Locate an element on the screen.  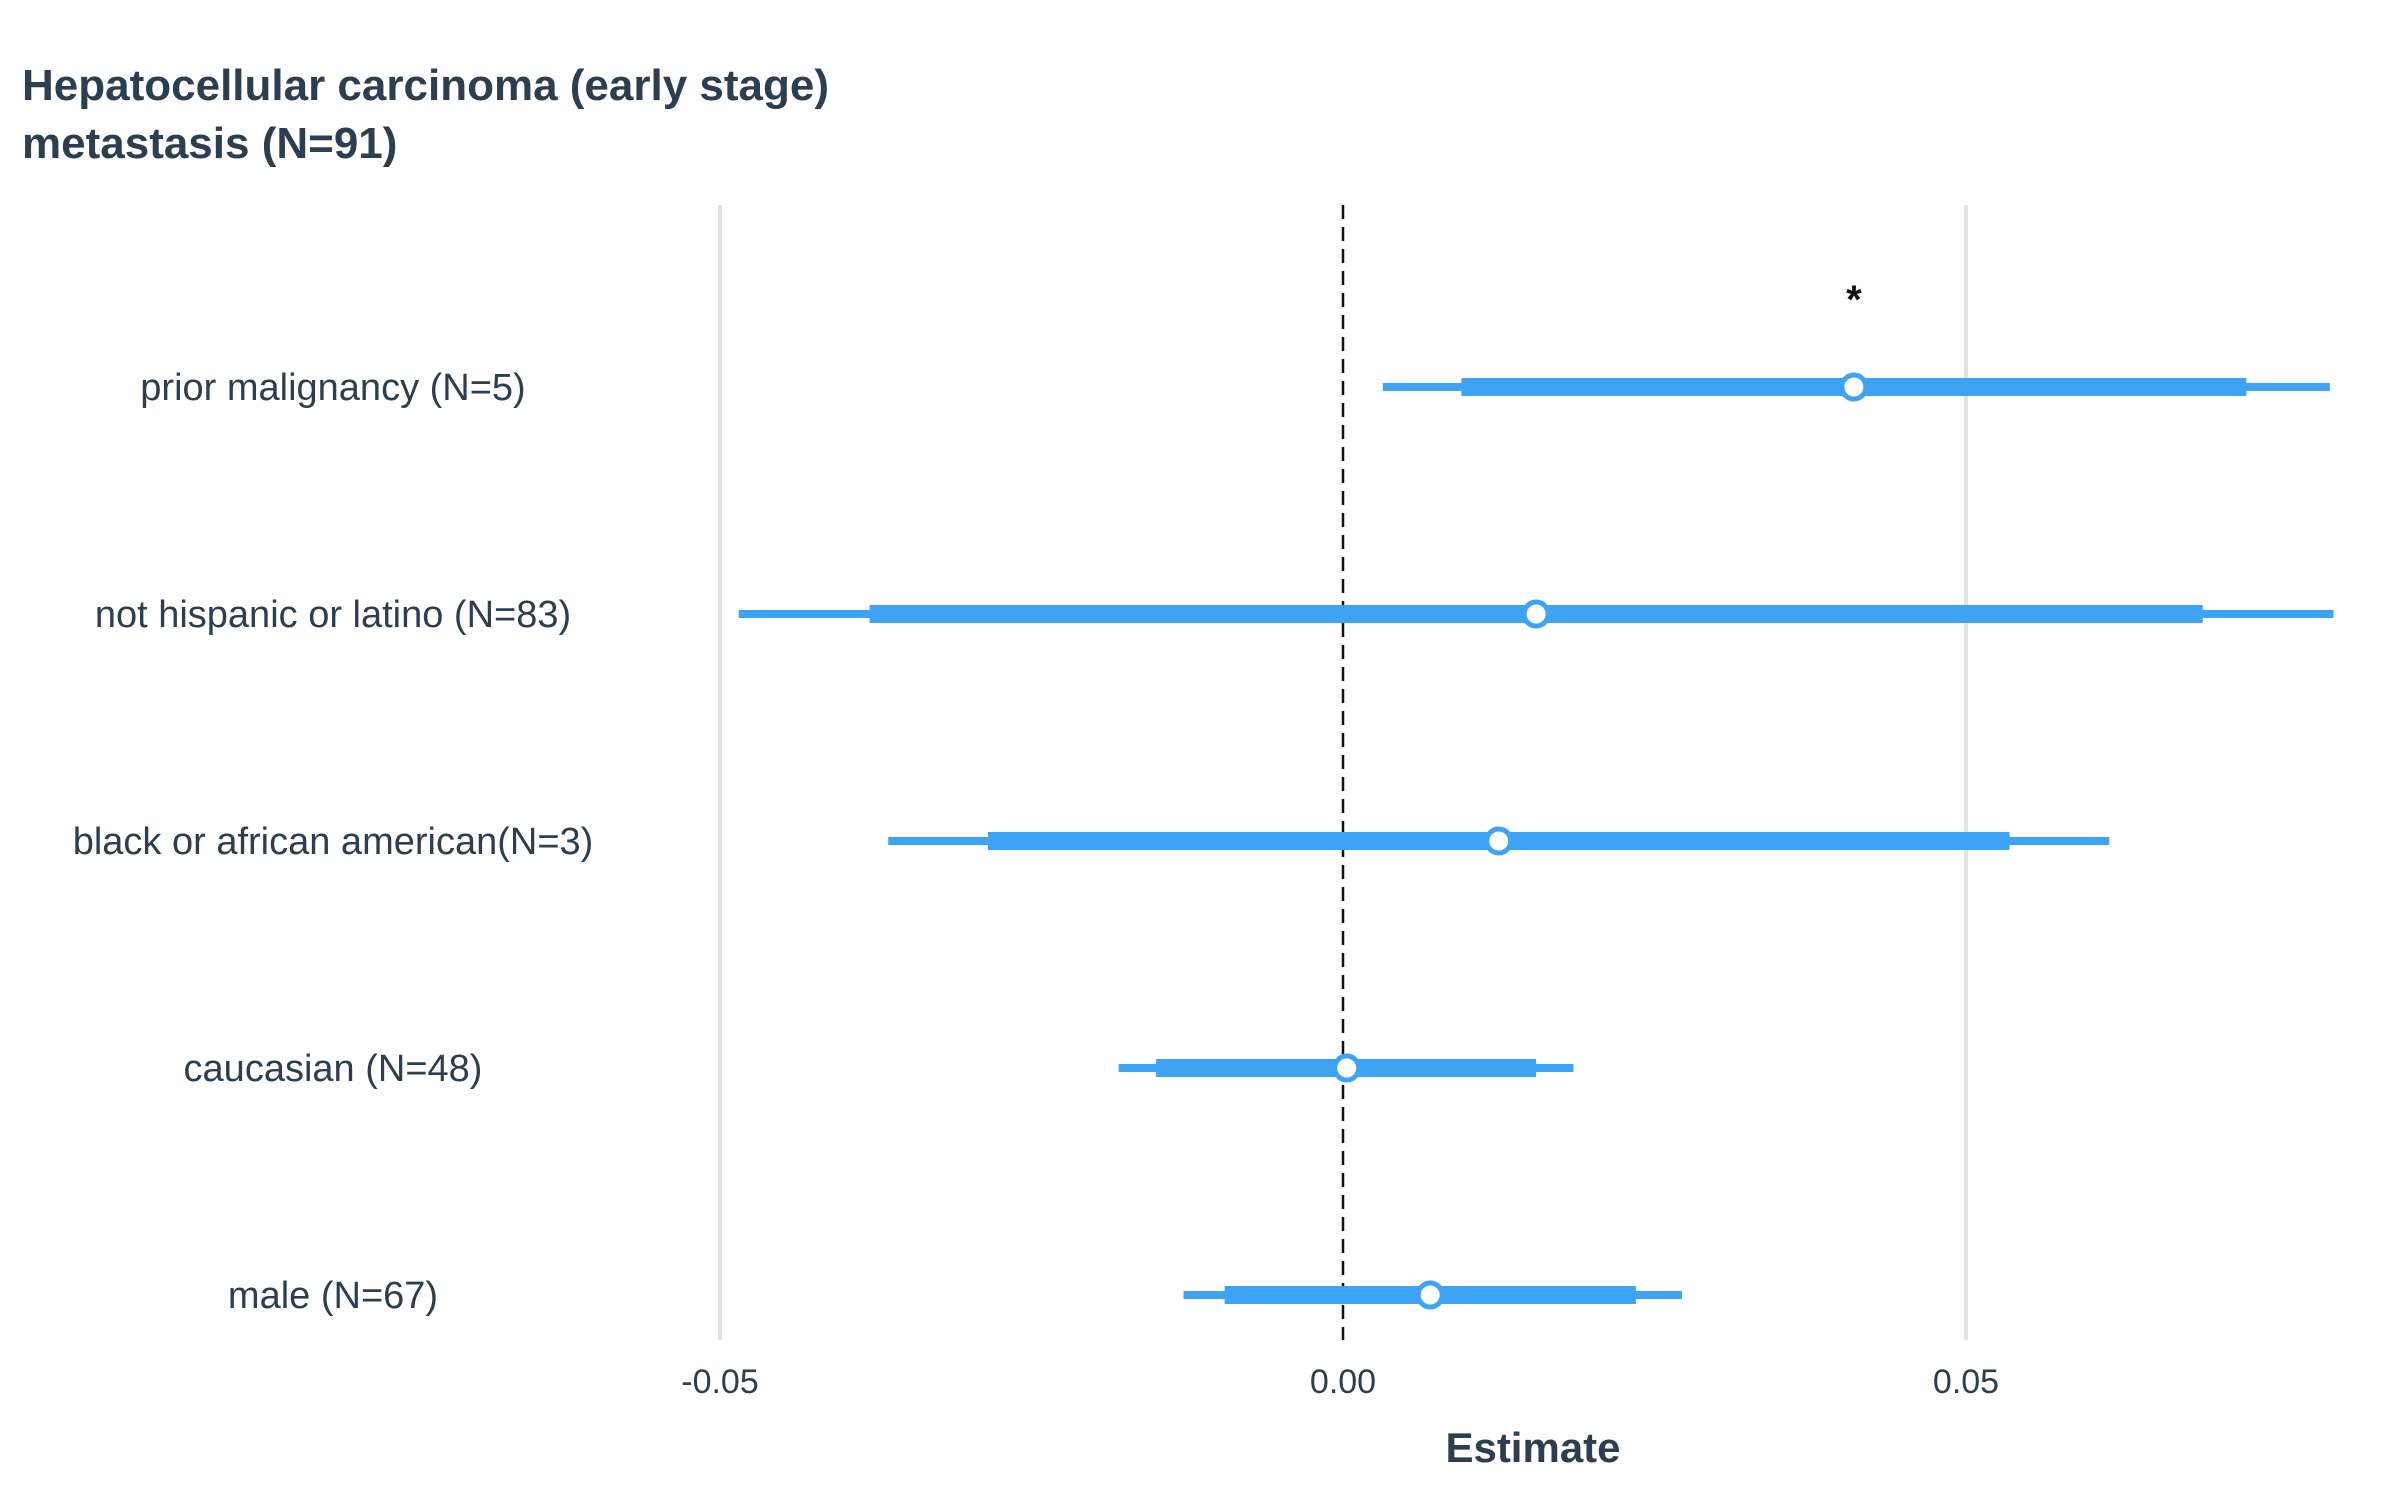
x-tick-label: -0.05 is located at coordinates (720, 1382).